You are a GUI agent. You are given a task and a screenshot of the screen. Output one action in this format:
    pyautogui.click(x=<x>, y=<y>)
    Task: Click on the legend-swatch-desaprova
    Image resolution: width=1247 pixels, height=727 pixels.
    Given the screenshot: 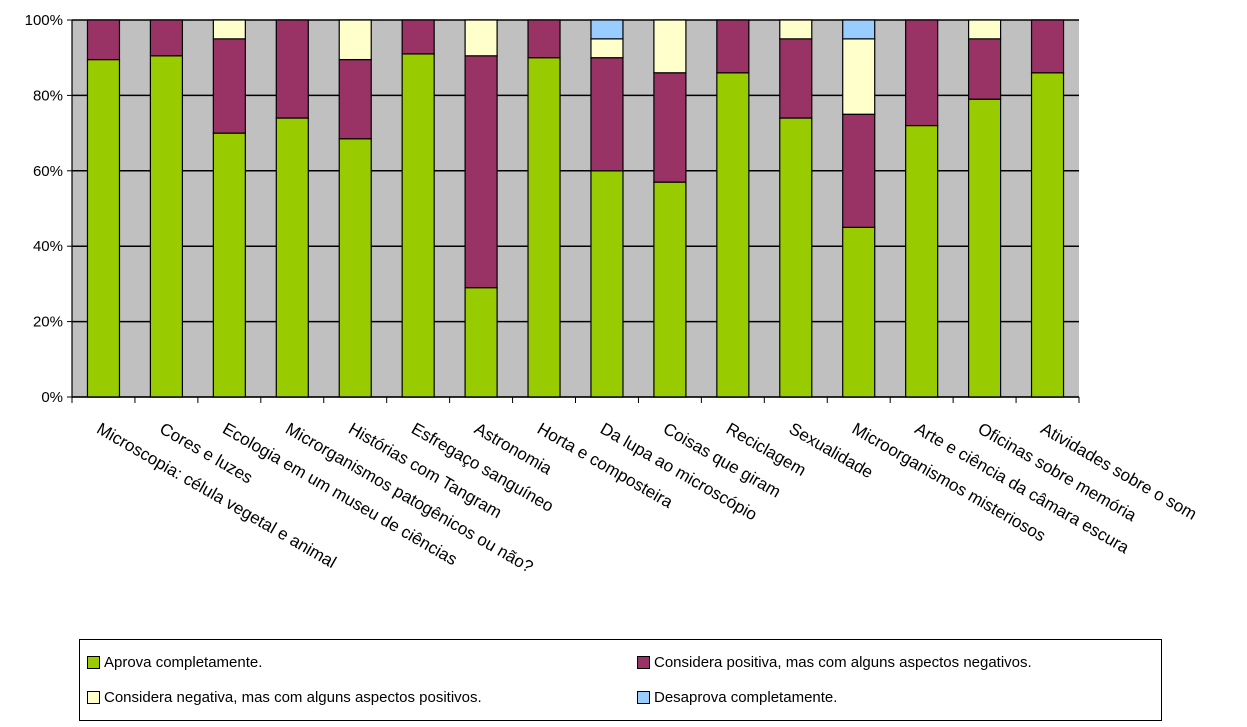 What is the action you would take?
    pyautogui.click(x=643, y=697)
    